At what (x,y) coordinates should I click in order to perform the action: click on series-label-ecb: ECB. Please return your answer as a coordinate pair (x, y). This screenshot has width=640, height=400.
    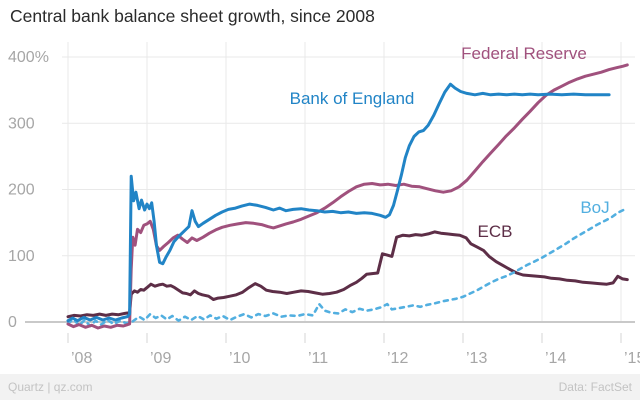
    Looking at the image, I should click on (495, 231).